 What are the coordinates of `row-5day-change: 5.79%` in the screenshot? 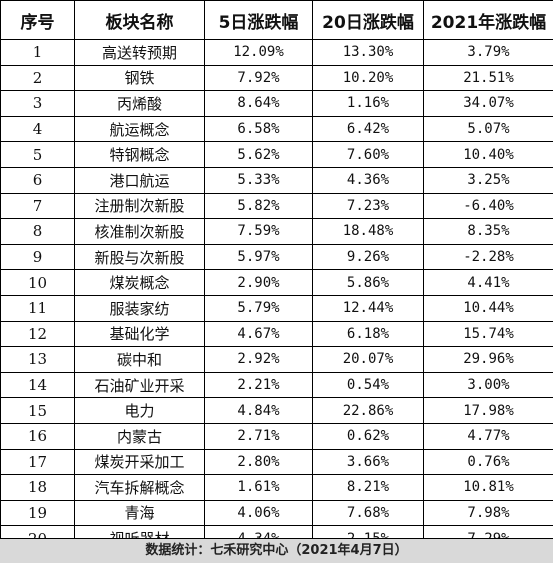 It's located at (258, 308).